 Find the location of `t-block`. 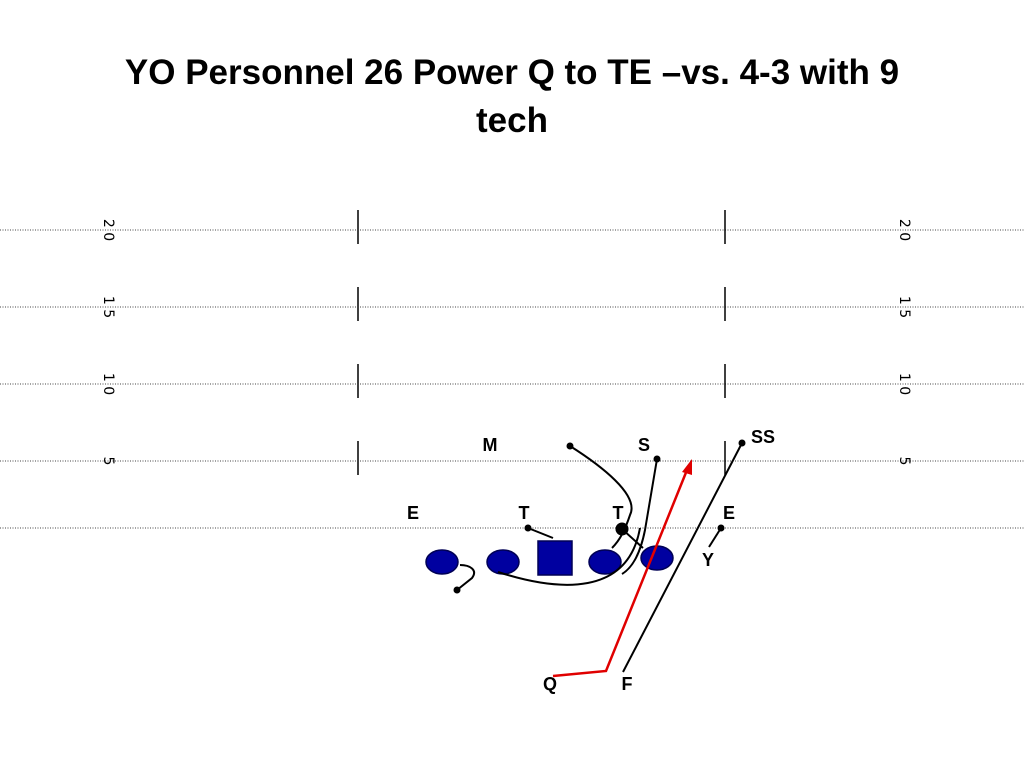

t-block is located at coordinates (540, 533).